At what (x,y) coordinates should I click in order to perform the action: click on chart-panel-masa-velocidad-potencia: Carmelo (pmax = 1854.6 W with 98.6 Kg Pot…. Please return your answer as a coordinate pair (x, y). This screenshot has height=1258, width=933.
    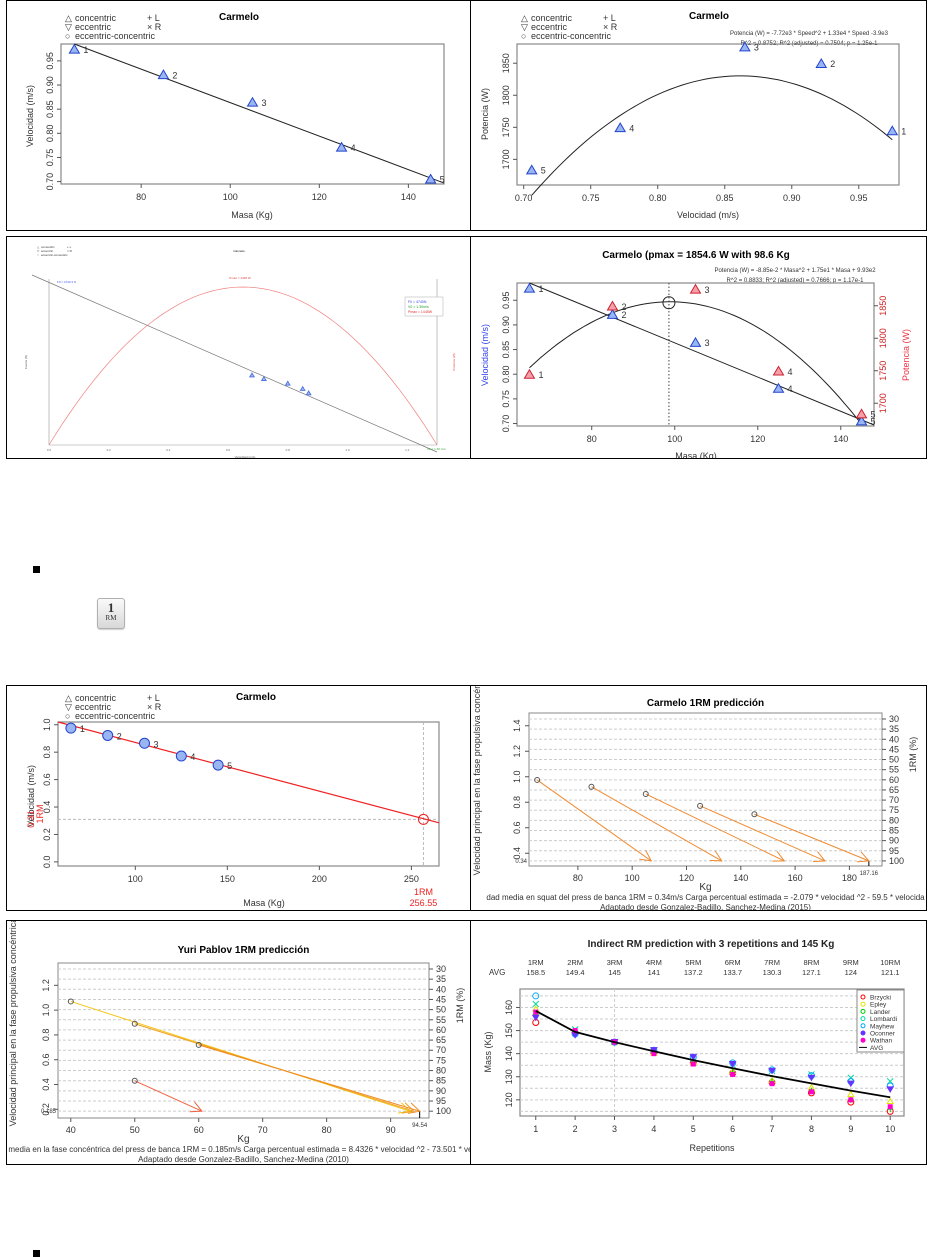
    Looking at the image, I should click on (698, 347).